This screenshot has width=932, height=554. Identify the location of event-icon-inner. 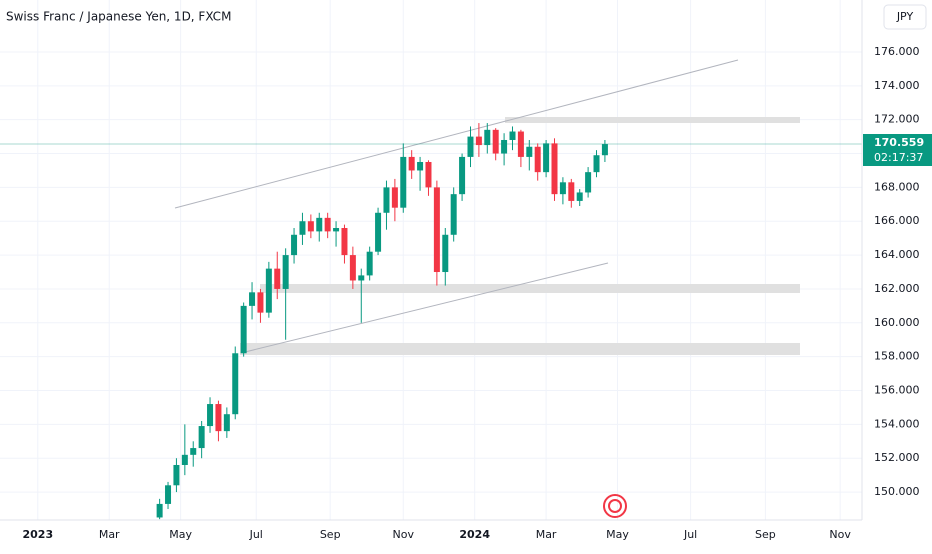
(615, 506).